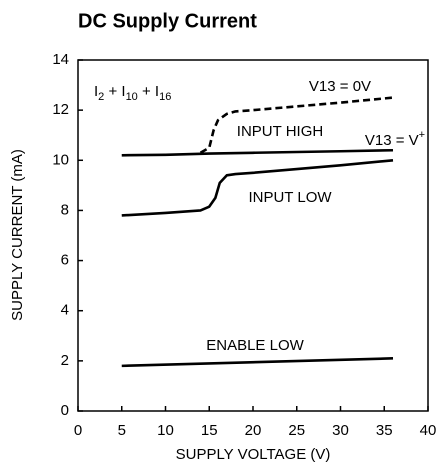  What do you see at coordinates (296, 430) in the screenshot?
I see `x-tick-label: 25` at bounding box center [296, 430].